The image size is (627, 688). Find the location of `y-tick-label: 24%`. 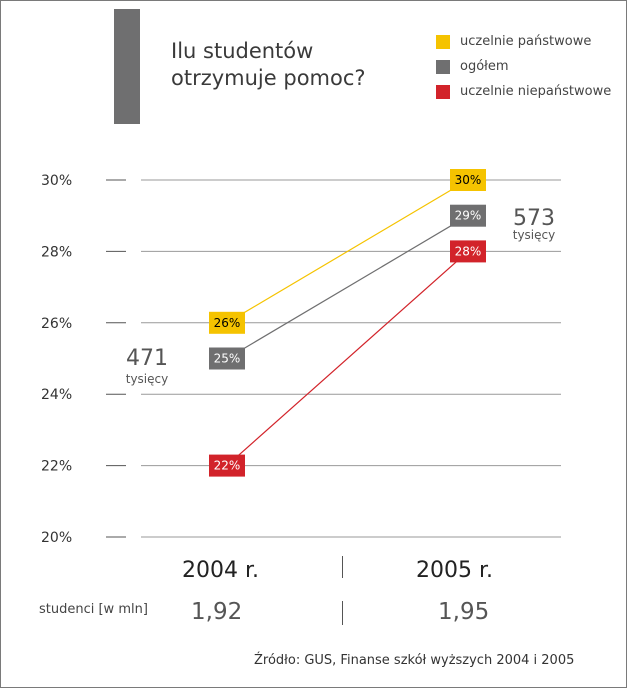

y-tick-label: 24% is located at coordinates (56, 395).